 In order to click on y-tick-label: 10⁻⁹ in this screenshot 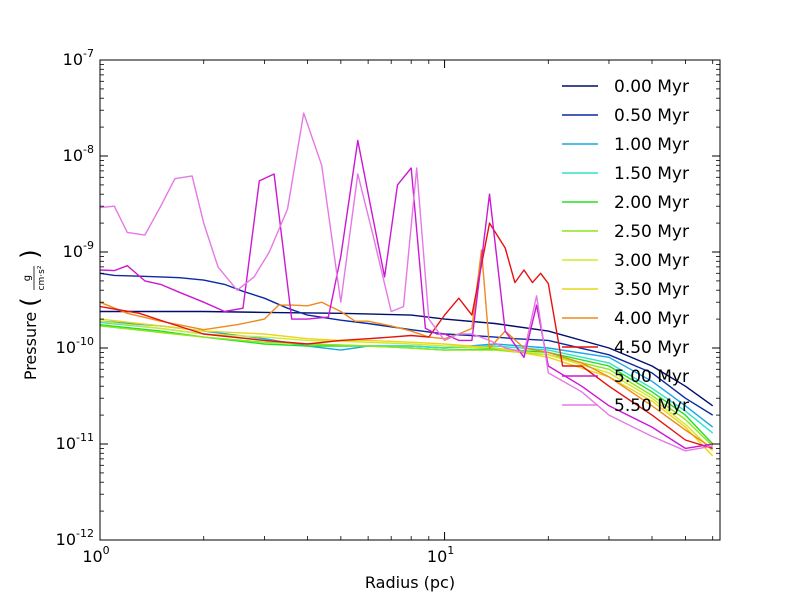, I will do `click(78, 250)`.